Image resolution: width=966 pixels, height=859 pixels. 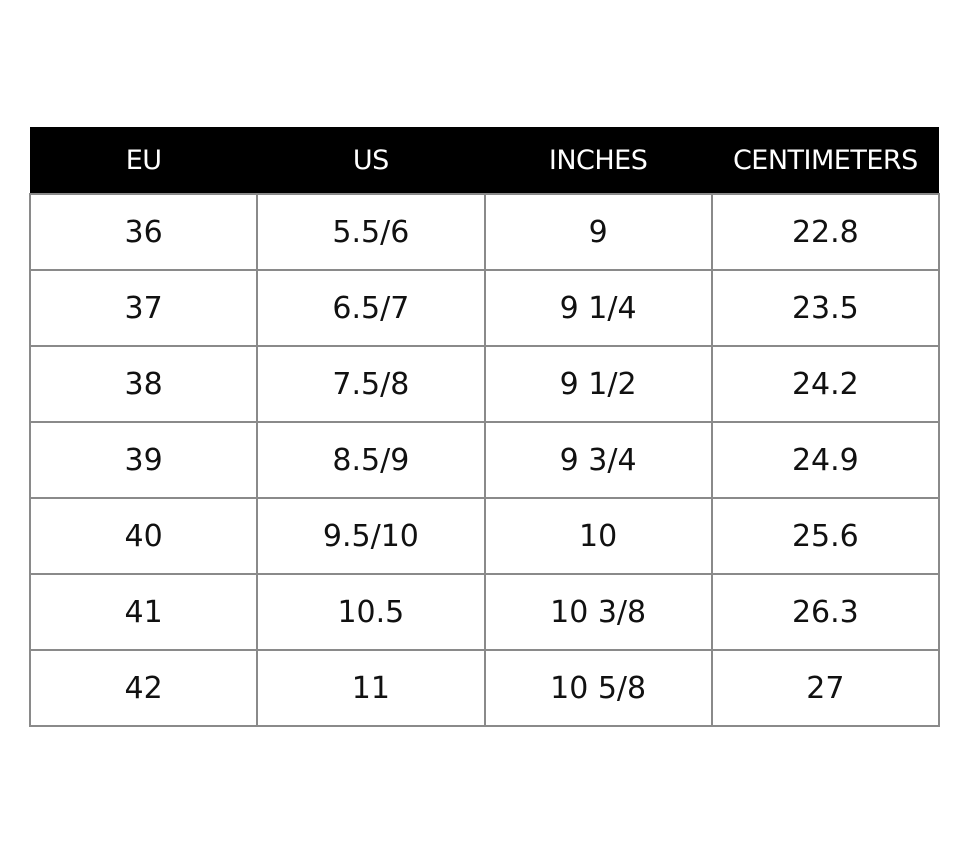 I want to click on table-cell: 10 5/8, so click(x=598, y=688).